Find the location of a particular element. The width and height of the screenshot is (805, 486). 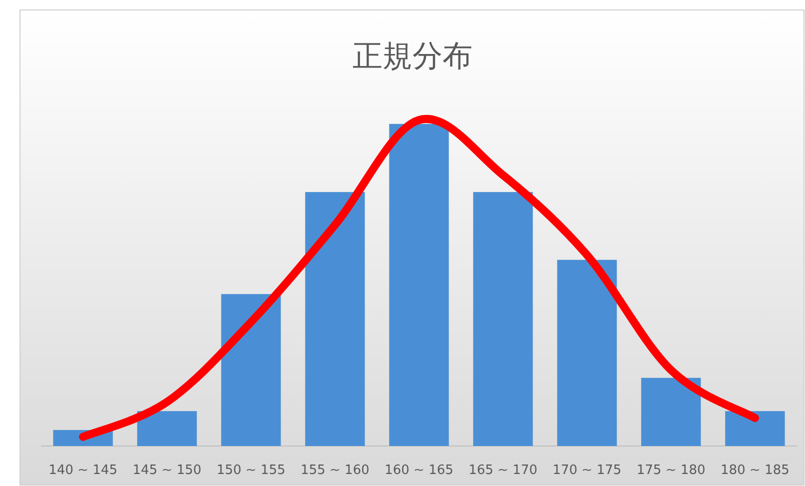

x-tick-label: 180 ~ 185 is located at coordinates (755, 470).